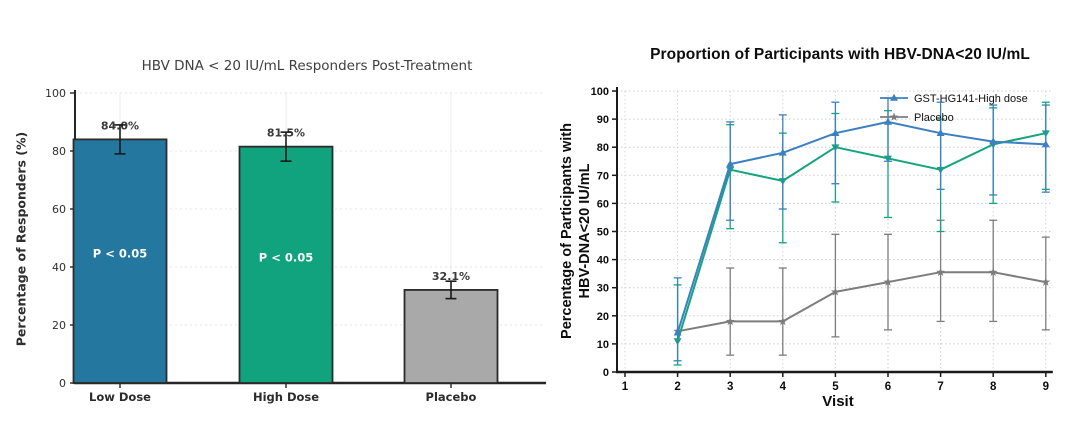  I want to click on x-axis-category-label: Low Dose, so click(120, 397).